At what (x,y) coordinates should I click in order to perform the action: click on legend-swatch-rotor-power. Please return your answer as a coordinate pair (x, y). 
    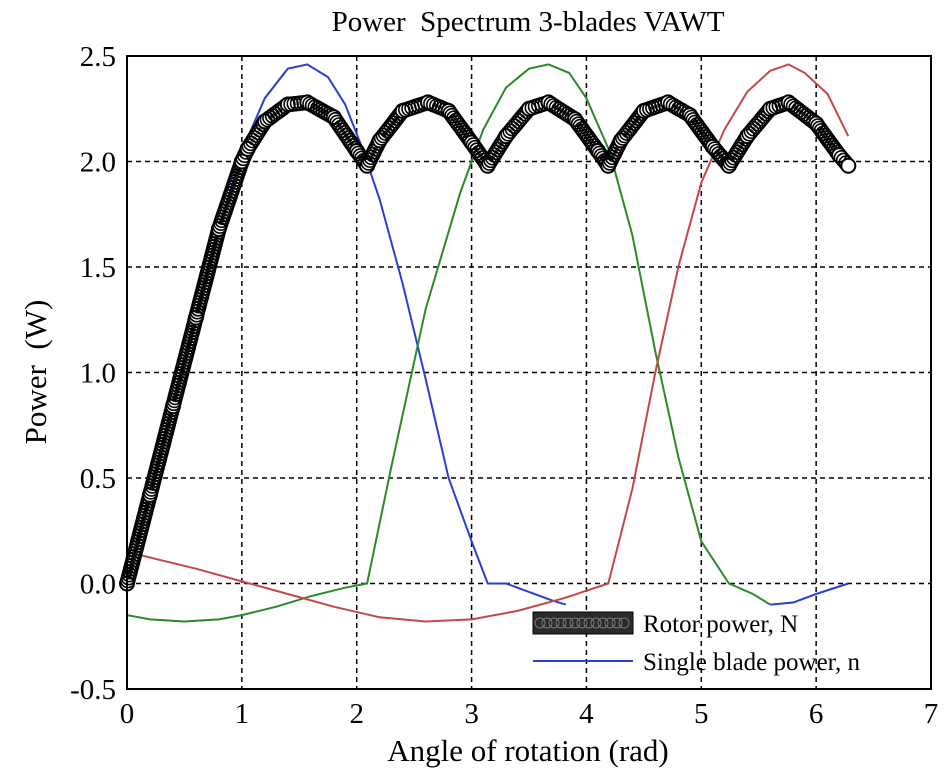
    Looking at the image, I should click on (583, 623).